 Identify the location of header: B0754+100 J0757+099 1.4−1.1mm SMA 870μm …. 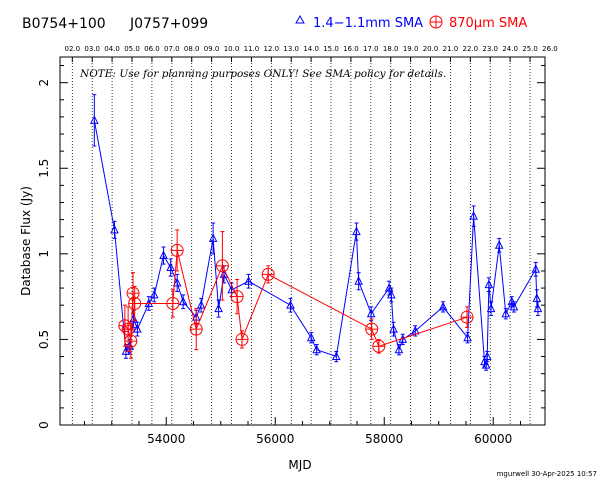
(274, 23).